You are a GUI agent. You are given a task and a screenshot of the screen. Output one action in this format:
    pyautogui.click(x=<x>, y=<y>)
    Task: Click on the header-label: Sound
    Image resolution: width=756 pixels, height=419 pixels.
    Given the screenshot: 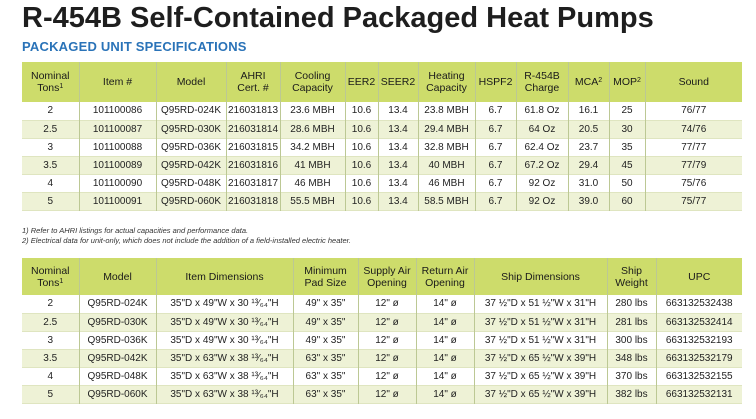 What is the action you would take?
    pyautogui.click(x=693, y=82)
    